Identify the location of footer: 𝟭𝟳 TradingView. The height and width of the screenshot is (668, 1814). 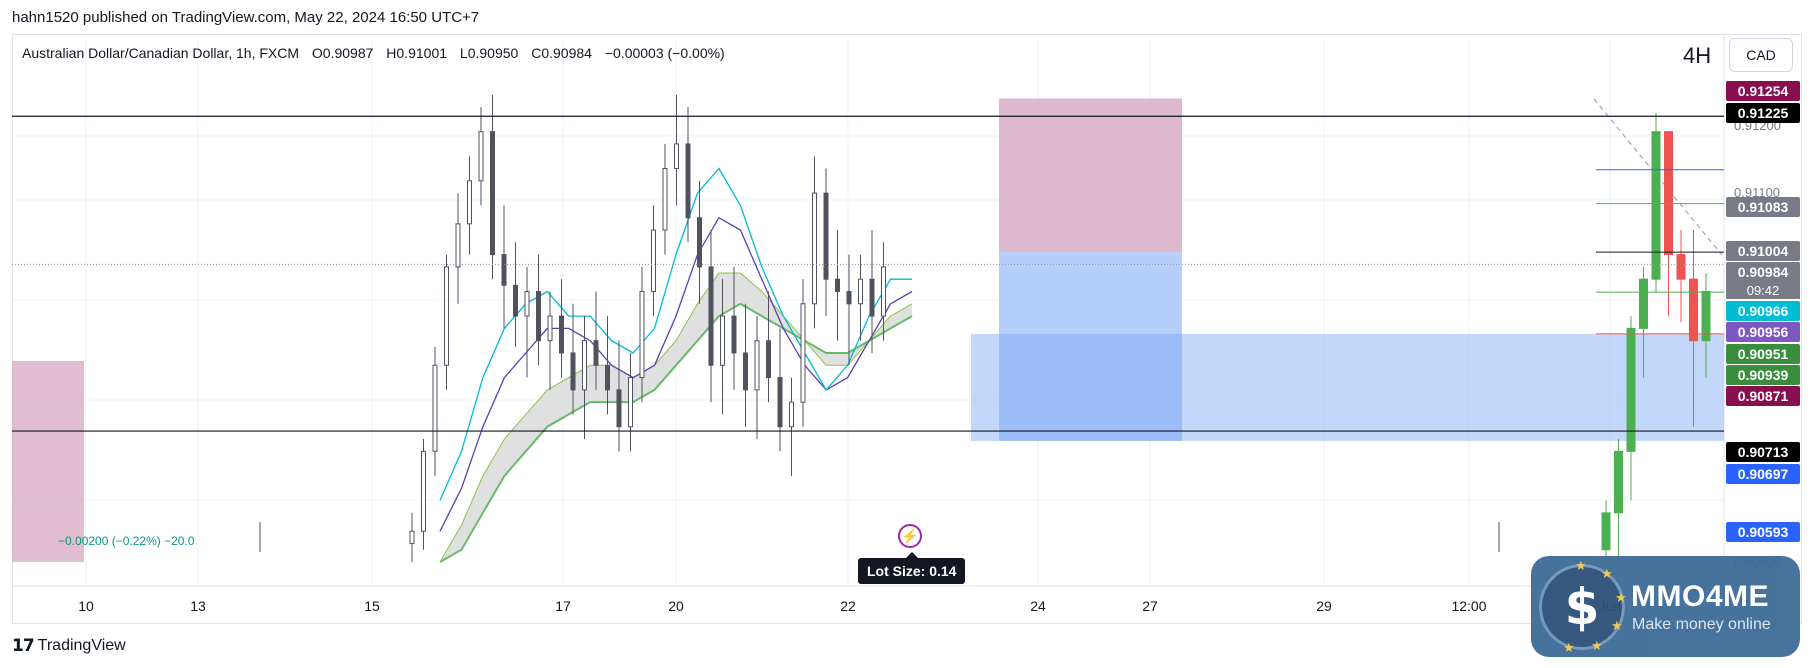
(69, 646).